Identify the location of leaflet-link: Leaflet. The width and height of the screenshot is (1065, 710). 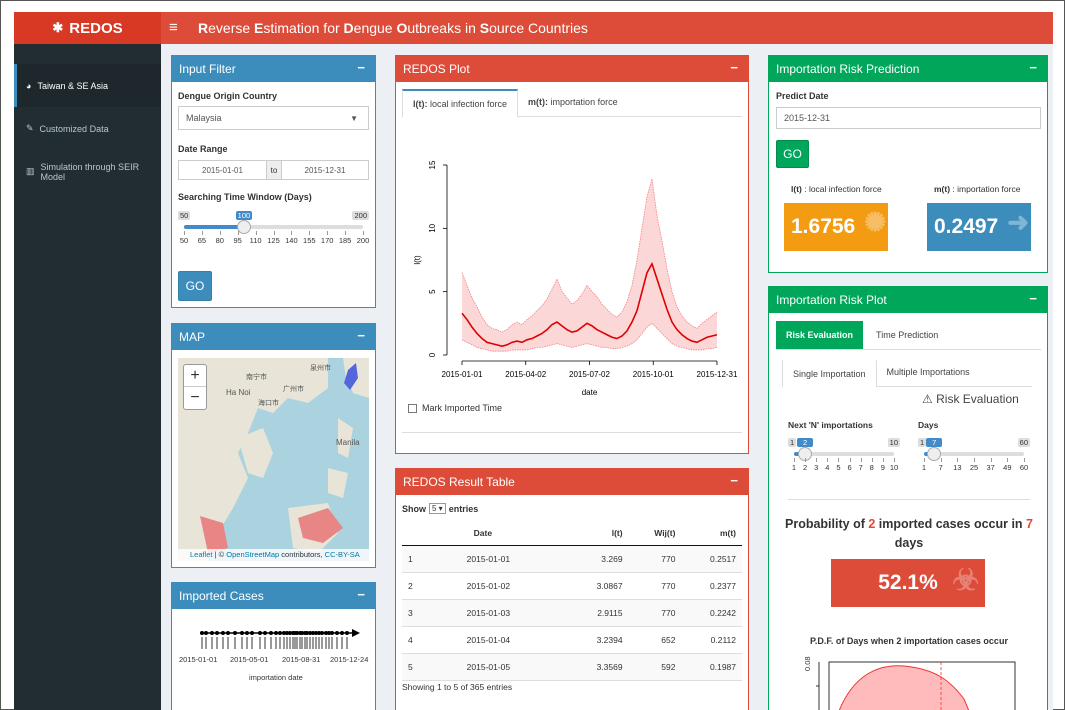
(201, 554).